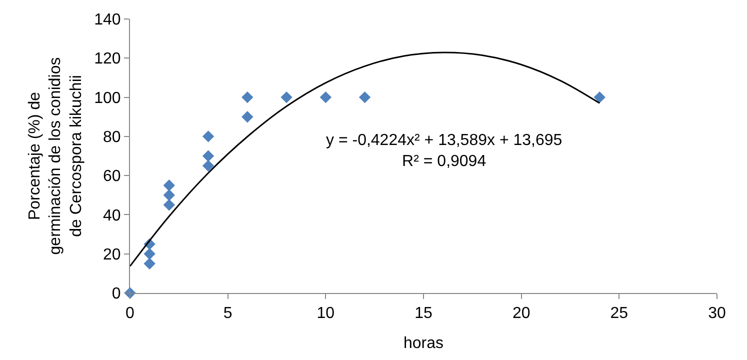  I want to click on x-axis-title: horas, so click(423, 343).